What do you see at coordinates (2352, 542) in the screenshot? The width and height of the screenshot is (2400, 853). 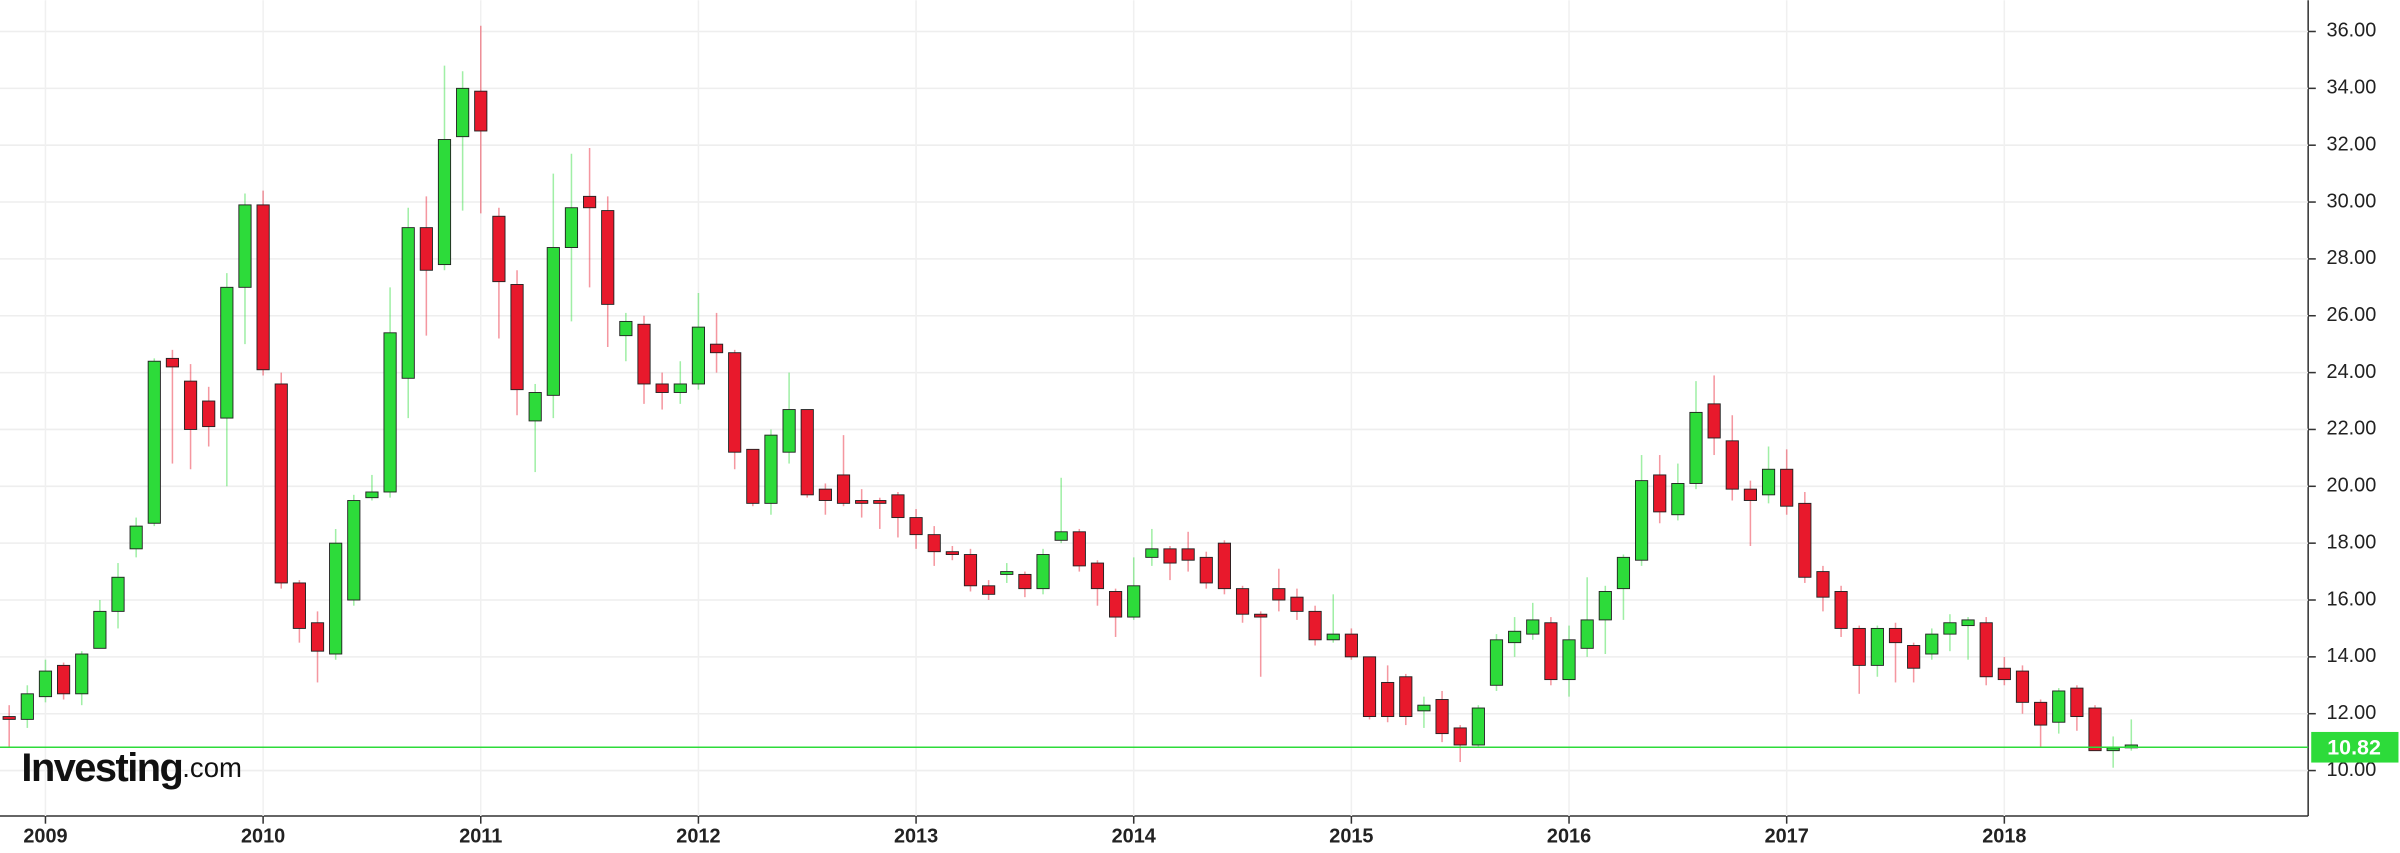 I see `y-tick-label: 18.00` at bounding box center [2352, 542].